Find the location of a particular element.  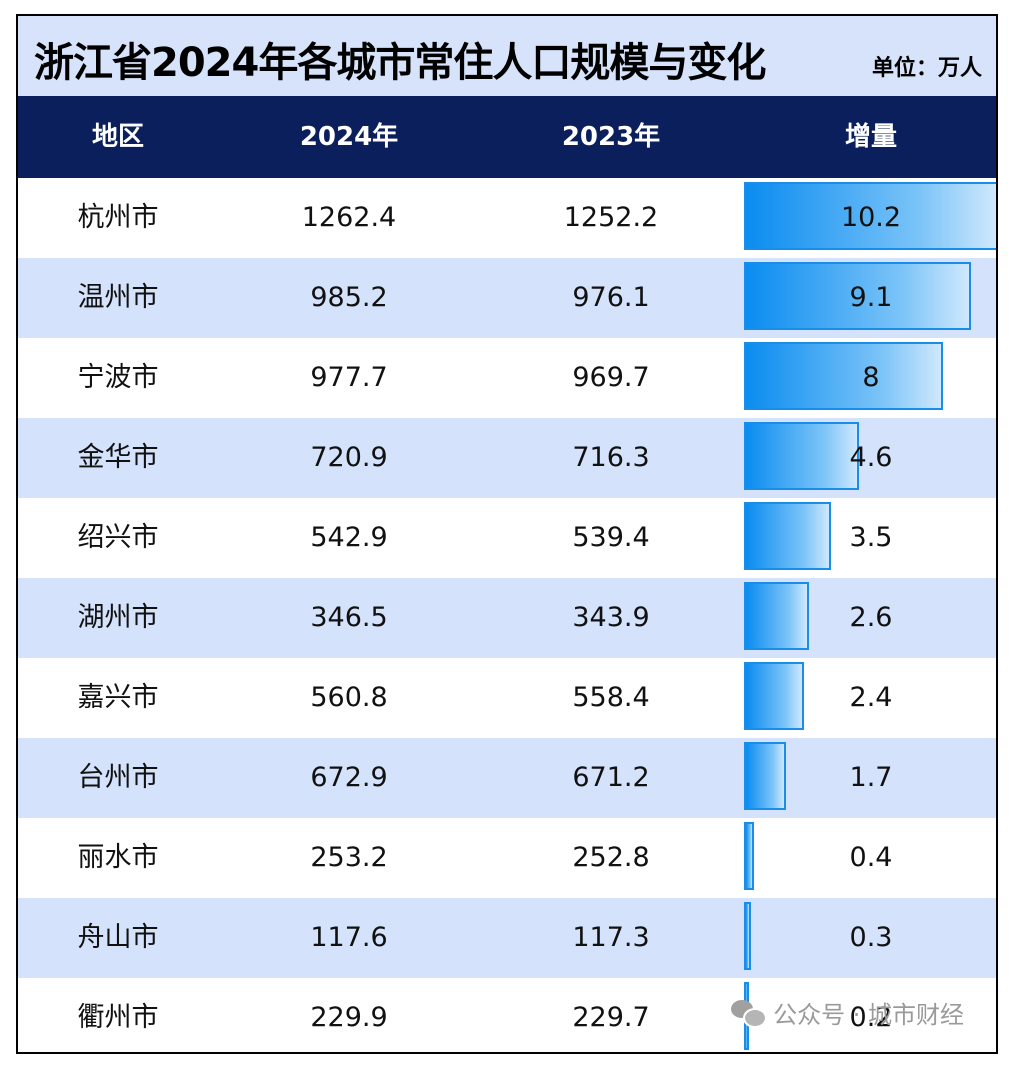

cell-increase: 0.4 is located at coordinates (871, 857).